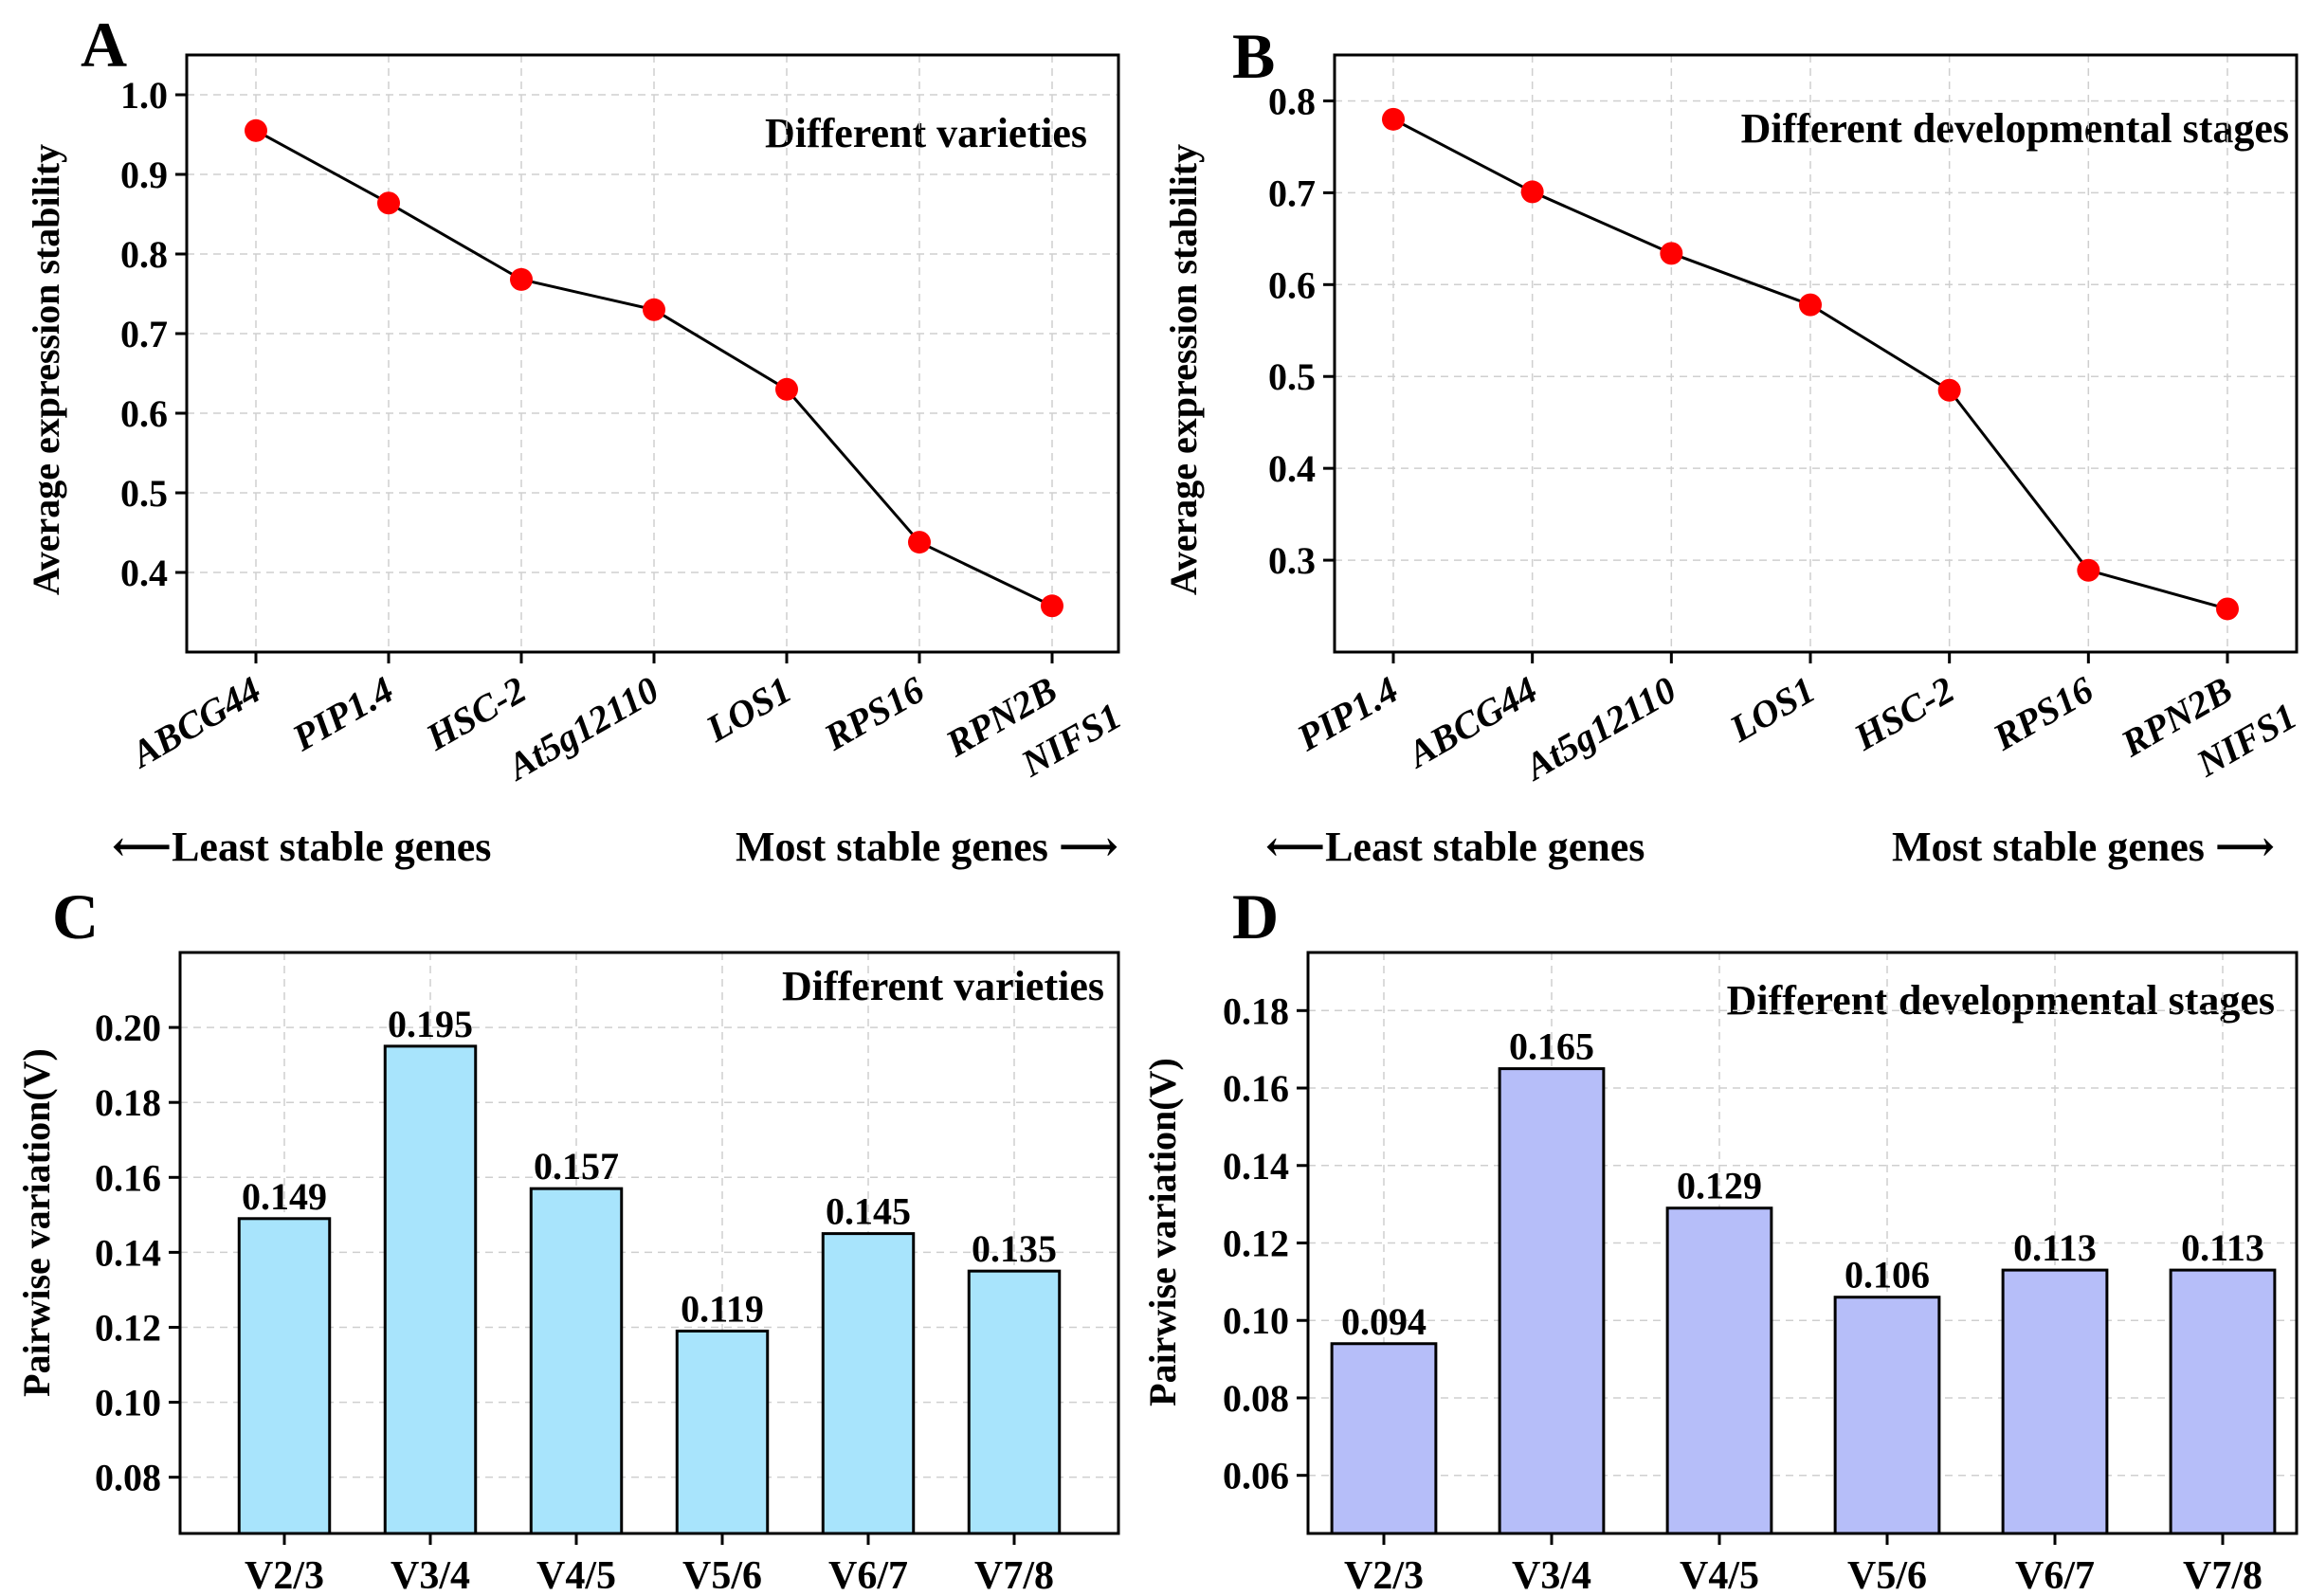  What do you see at coordinates (2001, 1001) in the screenshot?
I see `chart-title-d: Different developmental stages` at bounding box center [2001, 1001].